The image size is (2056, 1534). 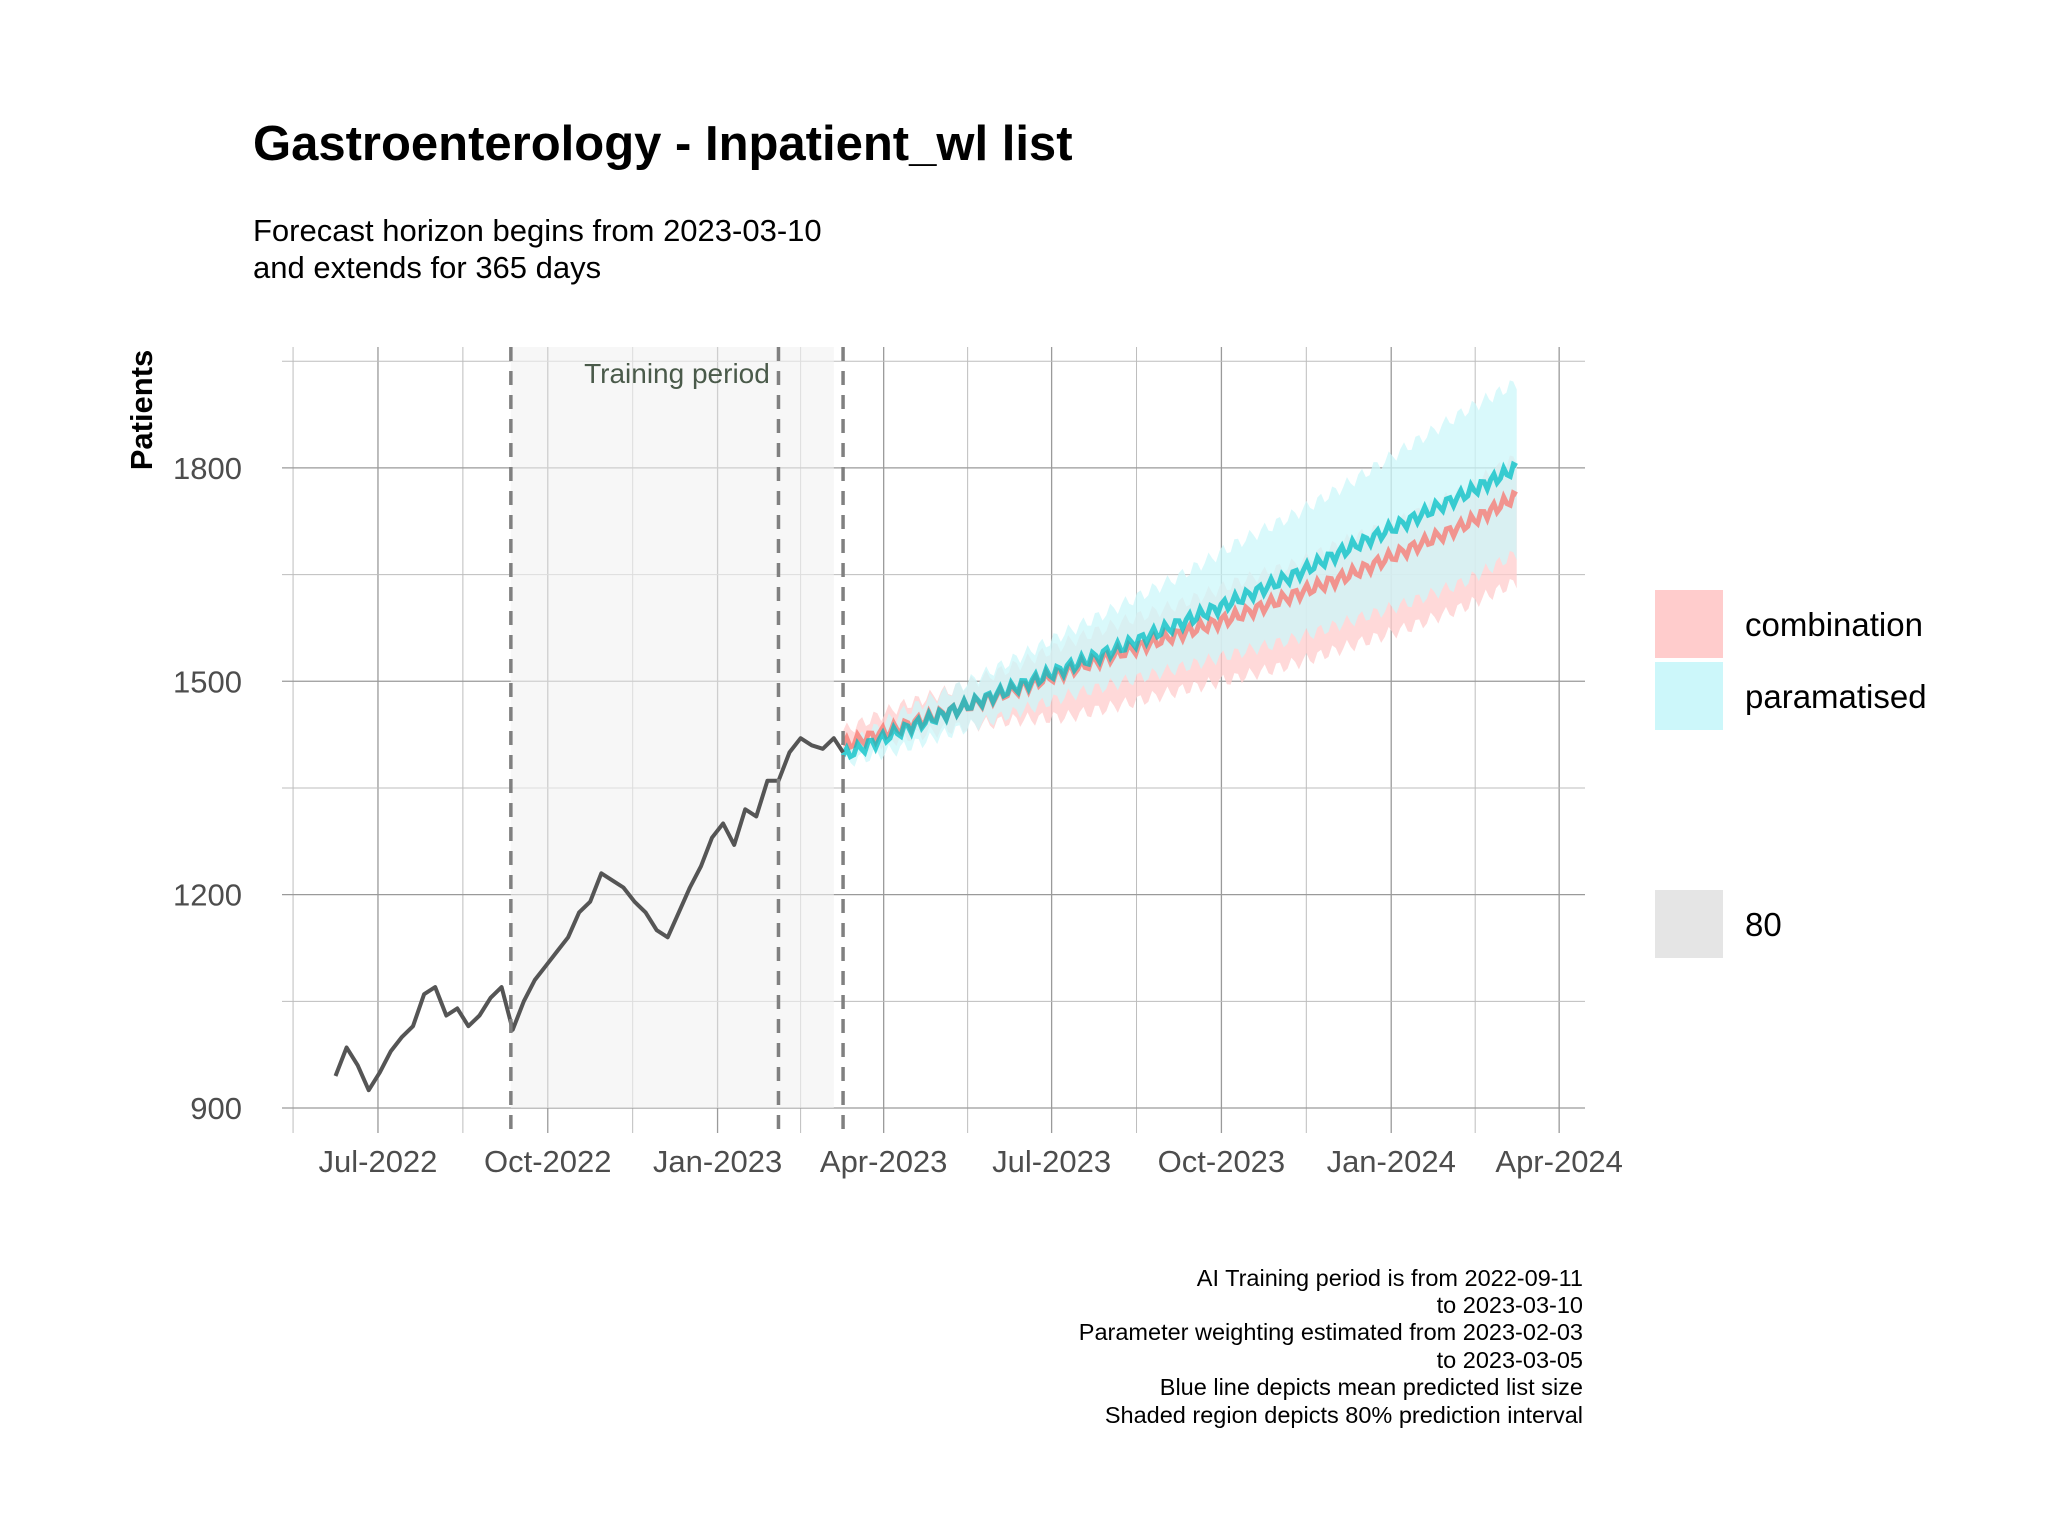 What do you see at coordinates (1836, 696) in the screenshot?
I see `legend-label-paramatised: paramatised` at bounding box center [1836, 696].